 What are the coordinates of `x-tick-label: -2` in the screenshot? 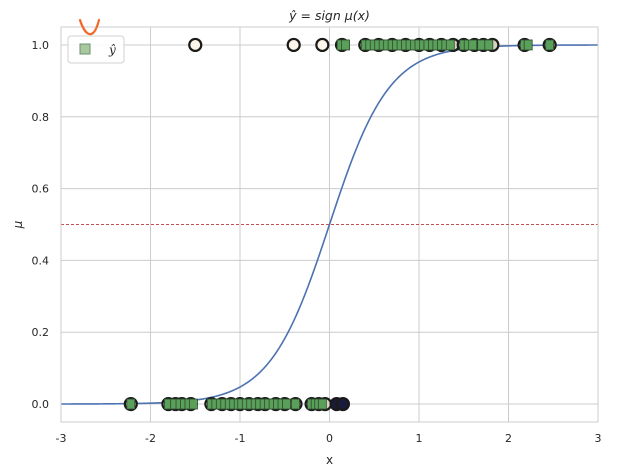 It's located at (150, 438).